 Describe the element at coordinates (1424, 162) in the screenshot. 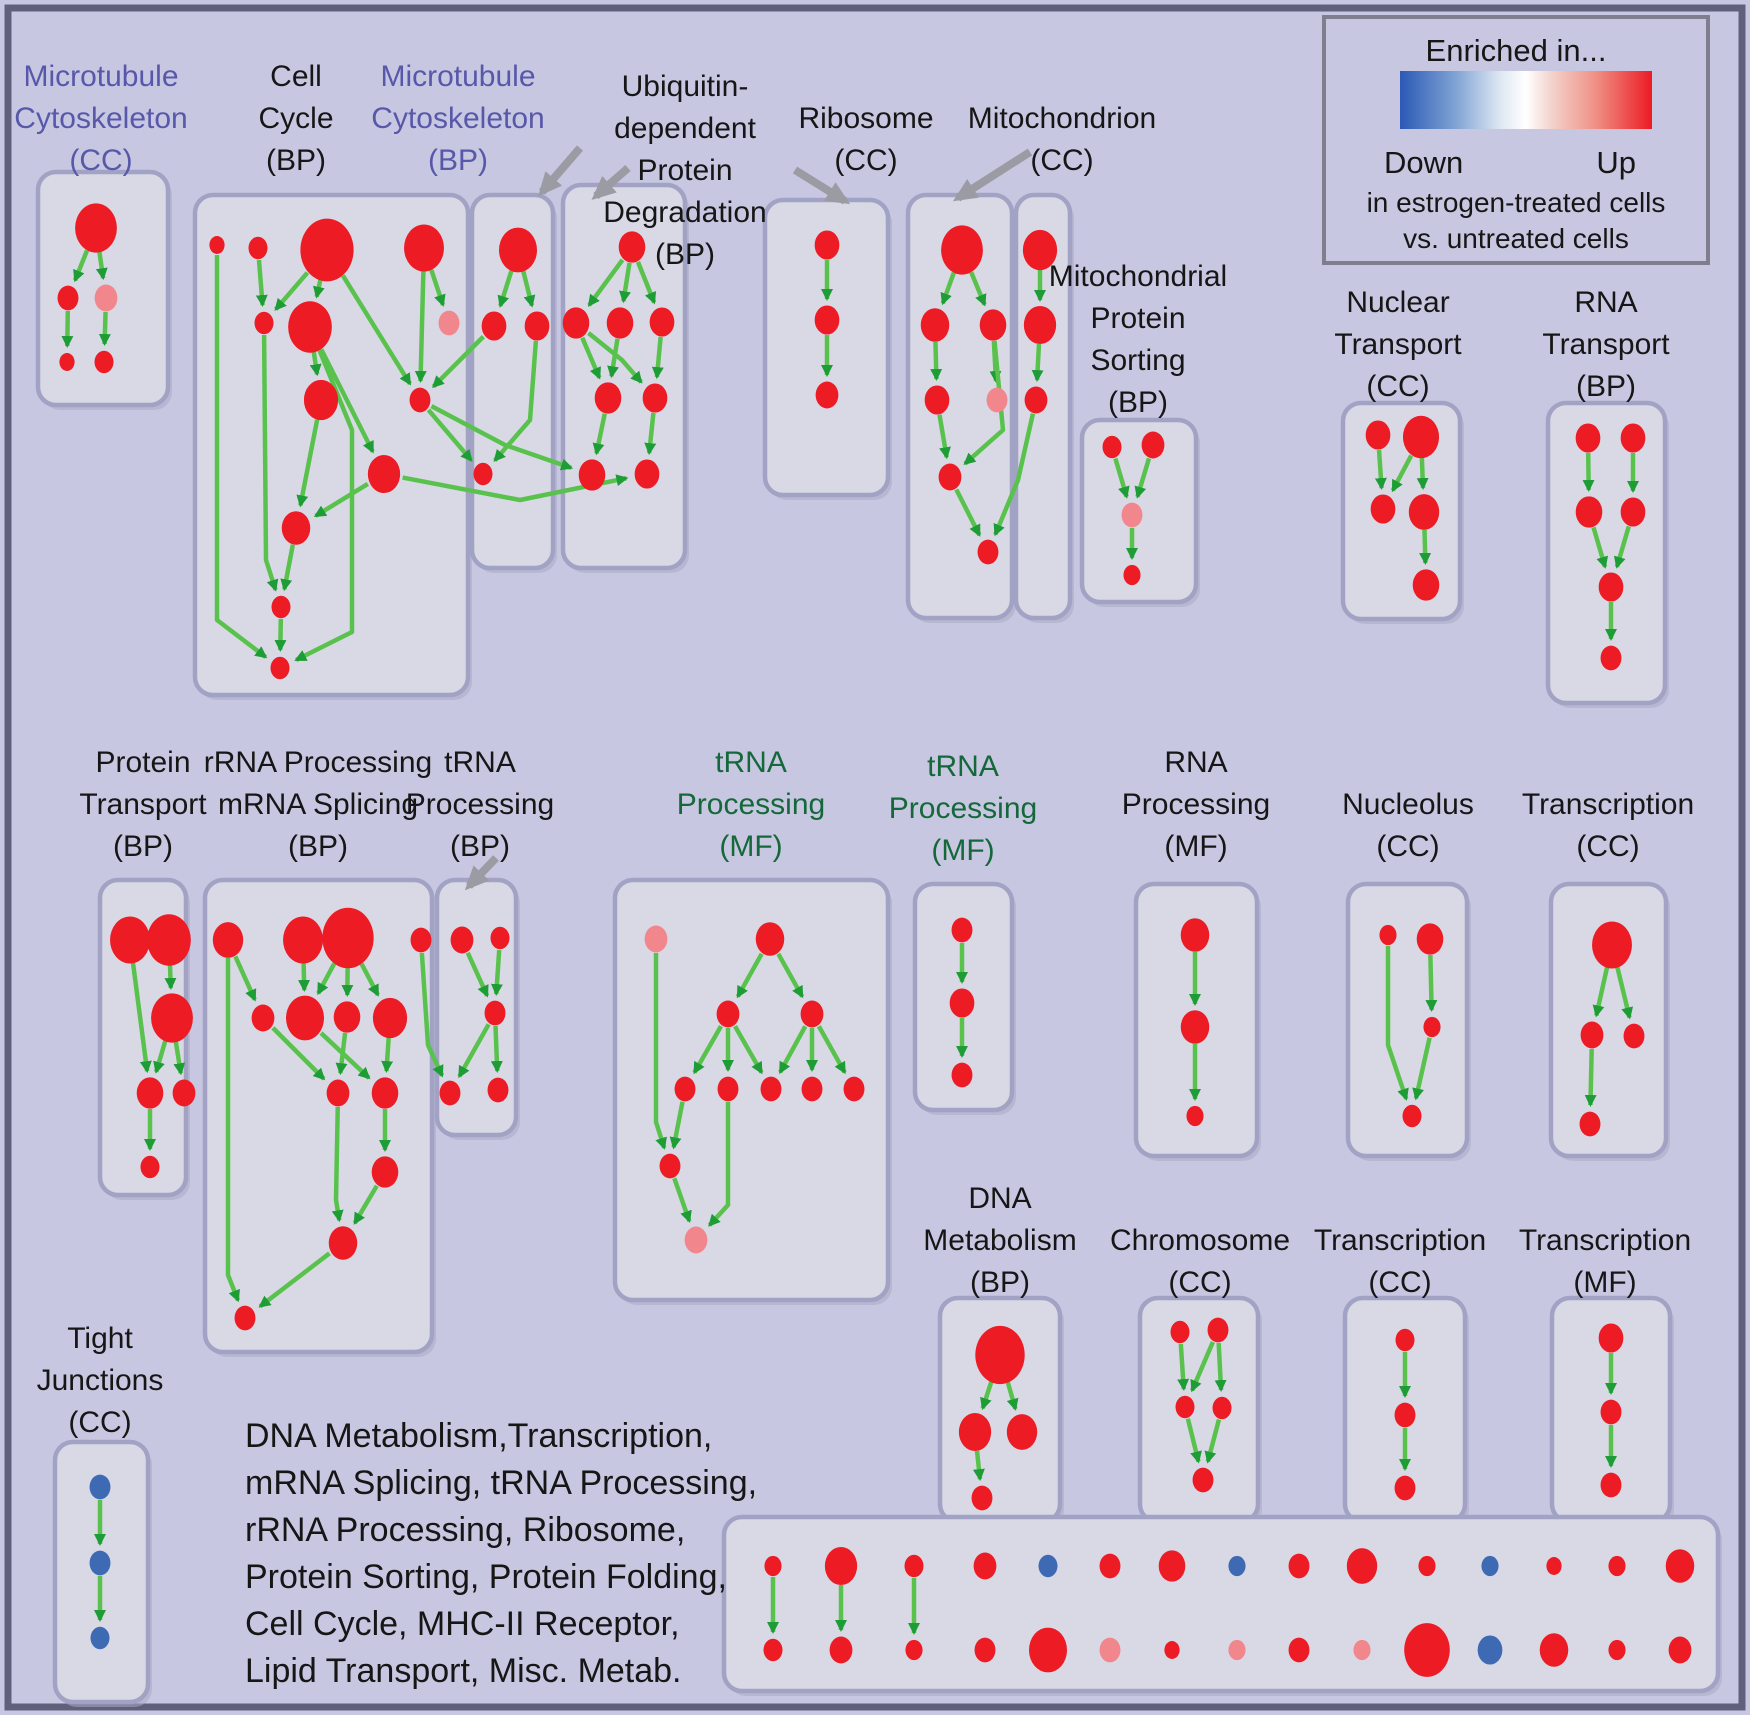

I see `legend-down-label: Down` at that location.